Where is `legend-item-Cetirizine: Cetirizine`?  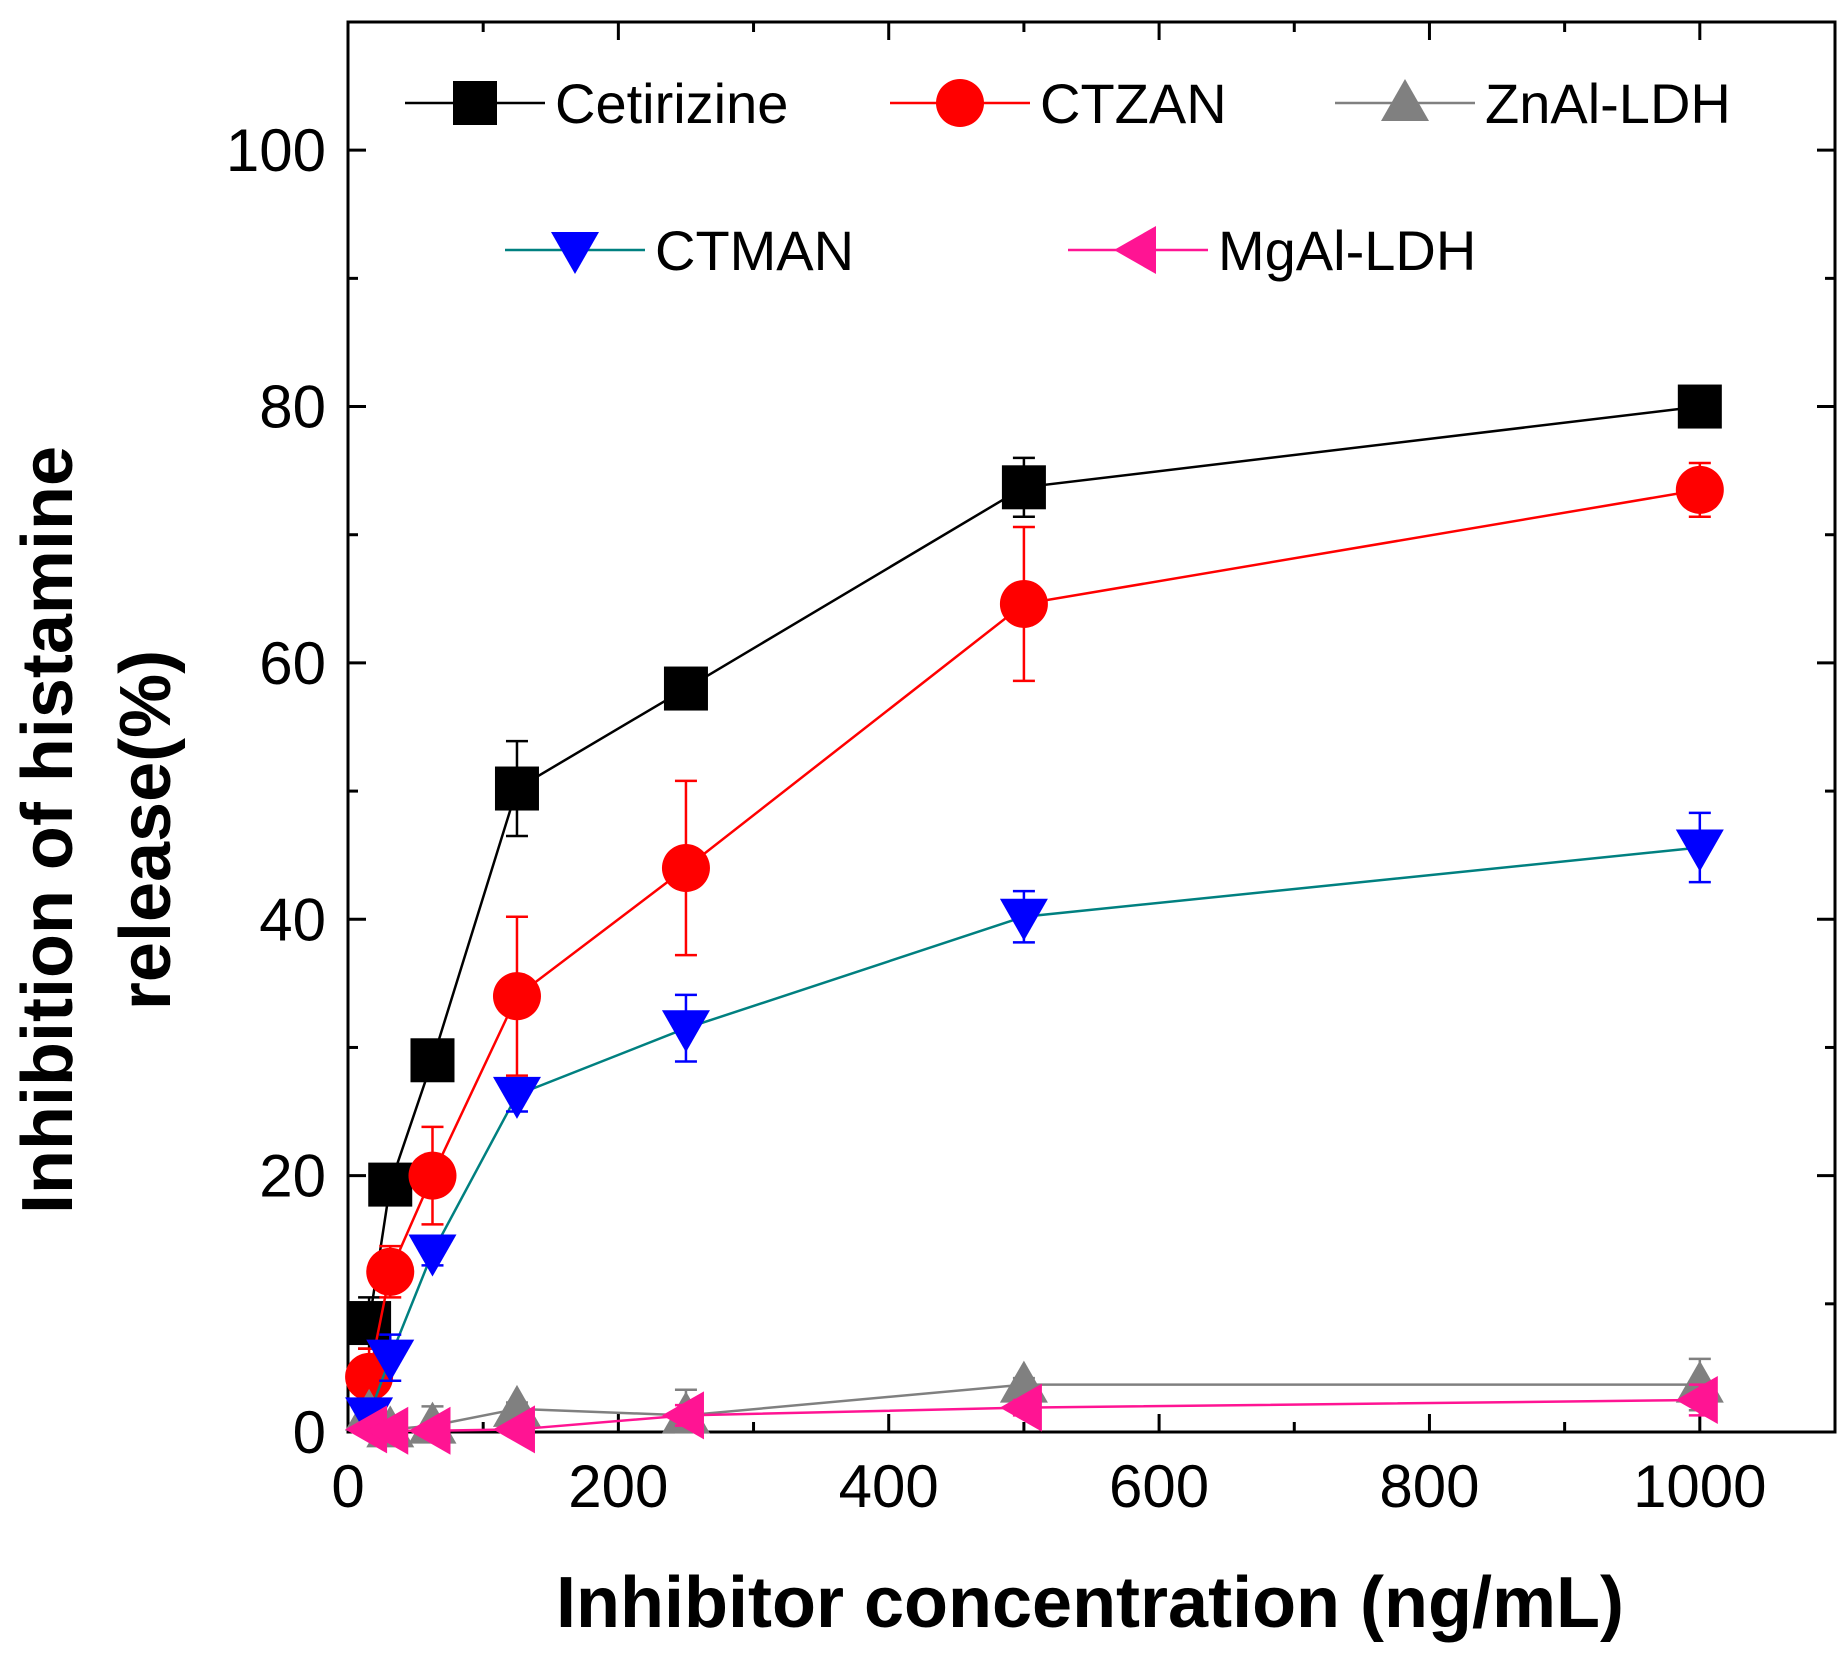 legend-item-Cetirizine: Cetirizine is located at coordinates (596, 103).